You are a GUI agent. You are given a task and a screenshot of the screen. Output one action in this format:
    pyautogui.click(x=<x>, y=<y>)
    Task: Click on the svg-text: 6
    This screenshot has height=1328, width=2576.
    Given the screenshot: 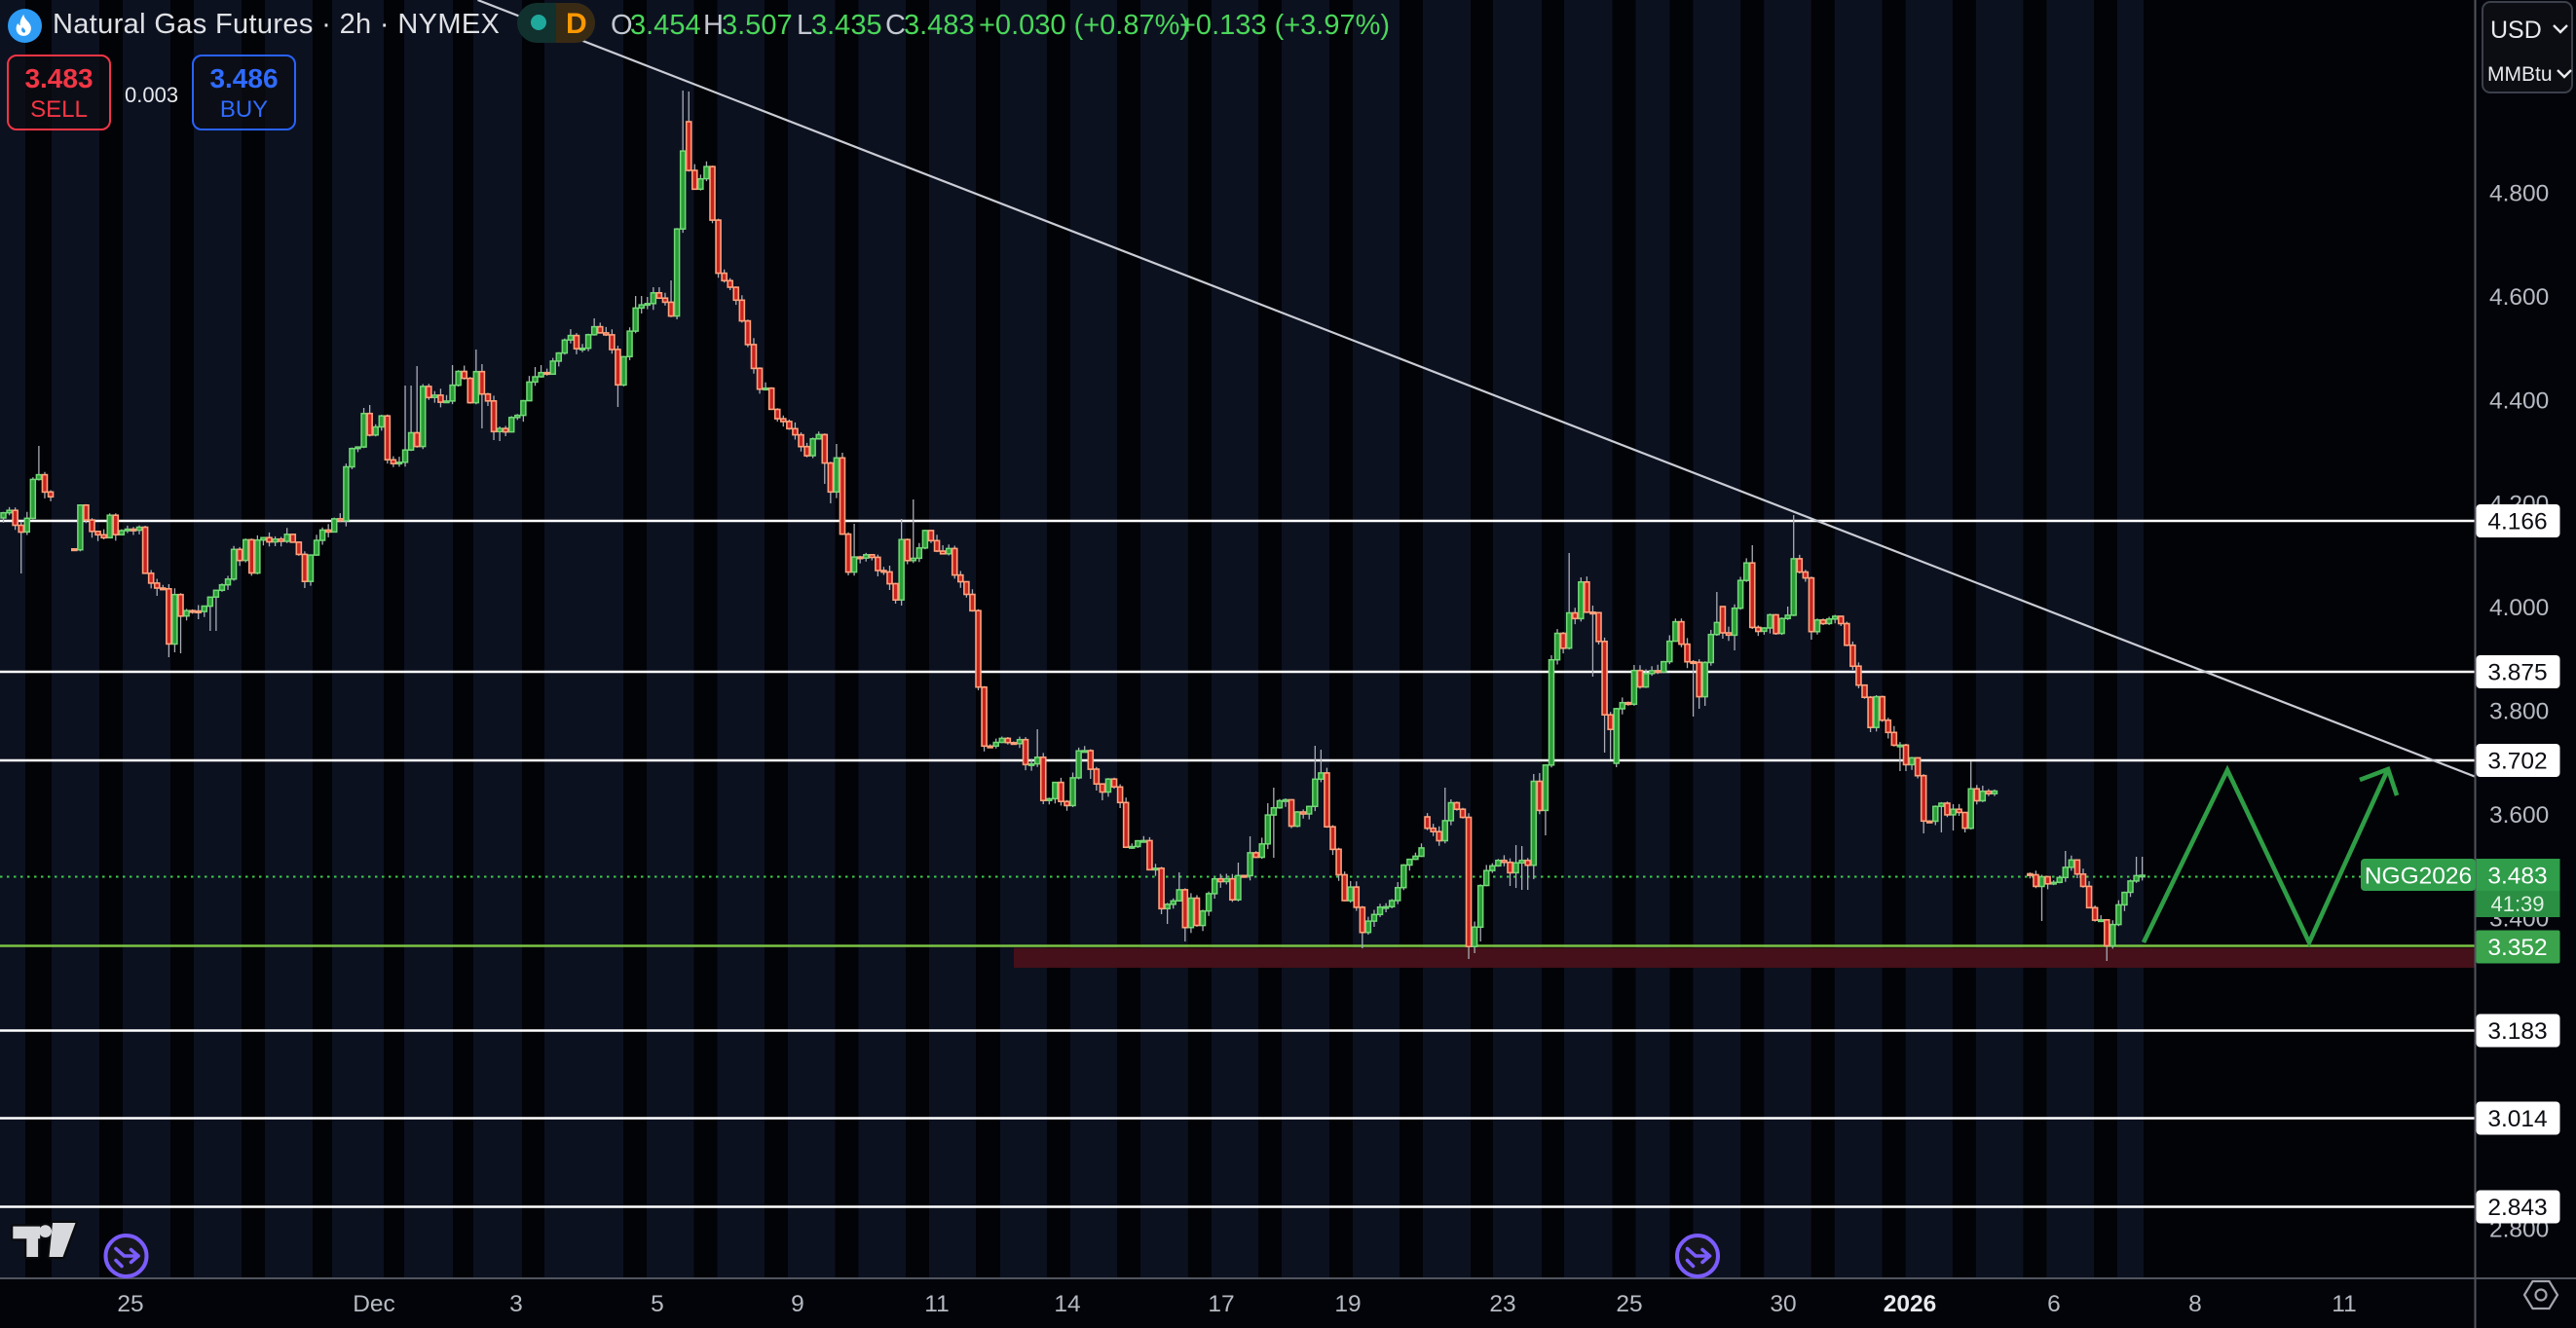 What is the action you would take?
    pyautogui.click(x=2054, y=1304)
    